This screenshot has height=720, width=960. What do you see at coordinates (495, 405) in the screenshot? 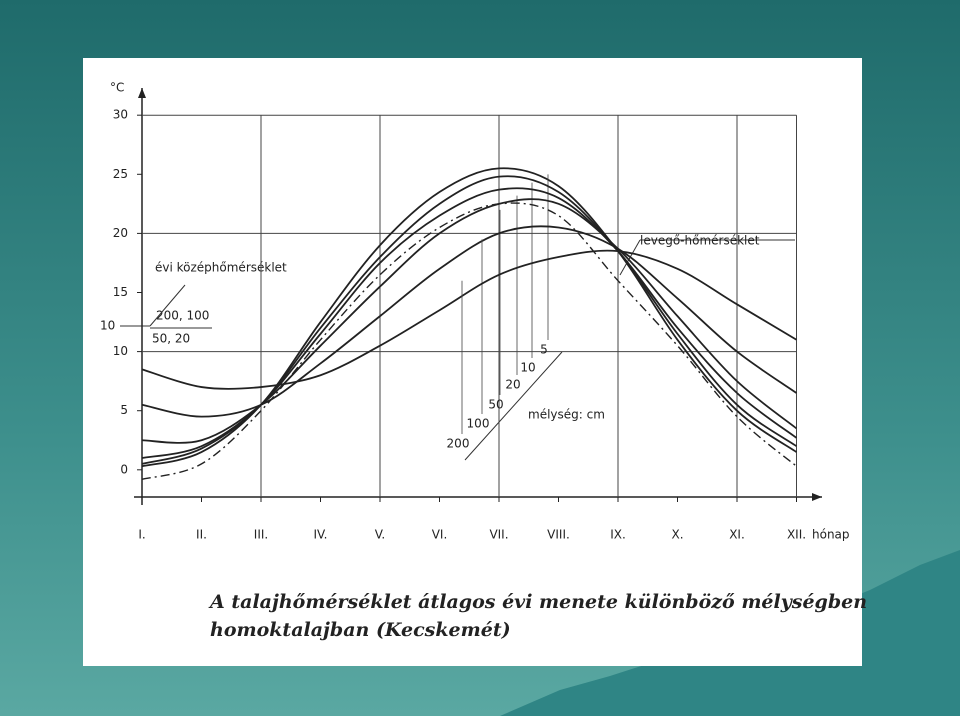
I see `series-label: 50` at bounding box center [495, 405].